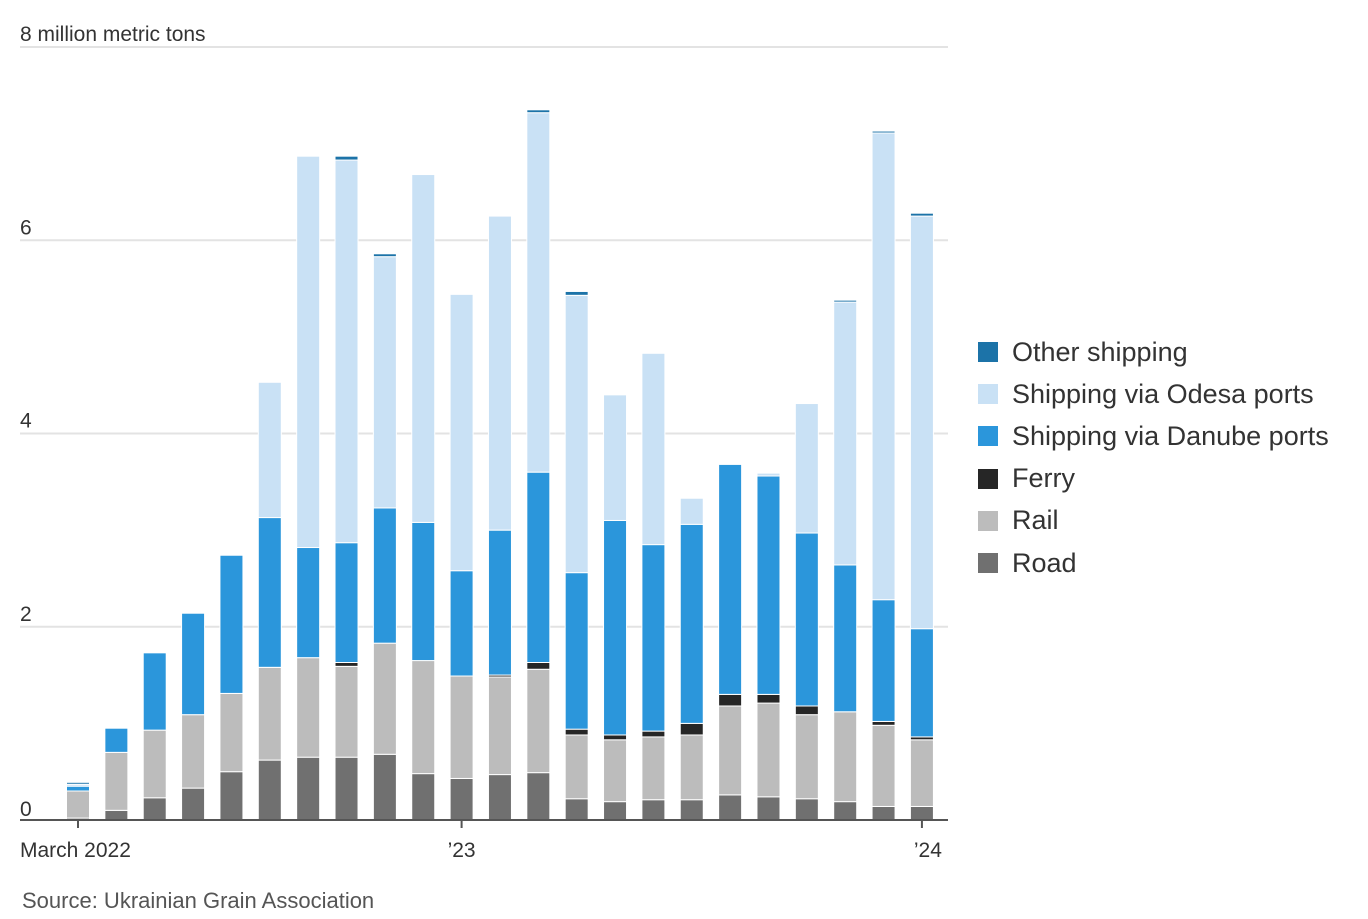  I want to click on y-tick-label: 6, so click(26, 227).